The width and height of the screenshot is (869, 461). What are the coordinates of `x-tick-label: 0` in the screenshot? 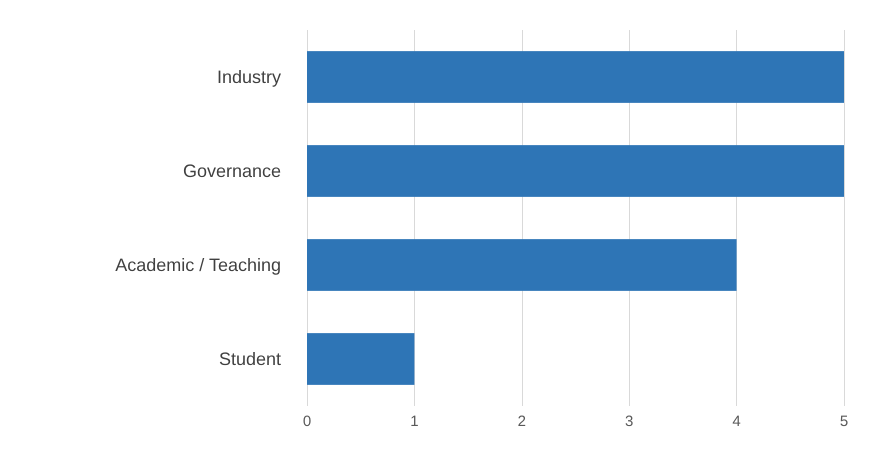 It's located at (307, 421).